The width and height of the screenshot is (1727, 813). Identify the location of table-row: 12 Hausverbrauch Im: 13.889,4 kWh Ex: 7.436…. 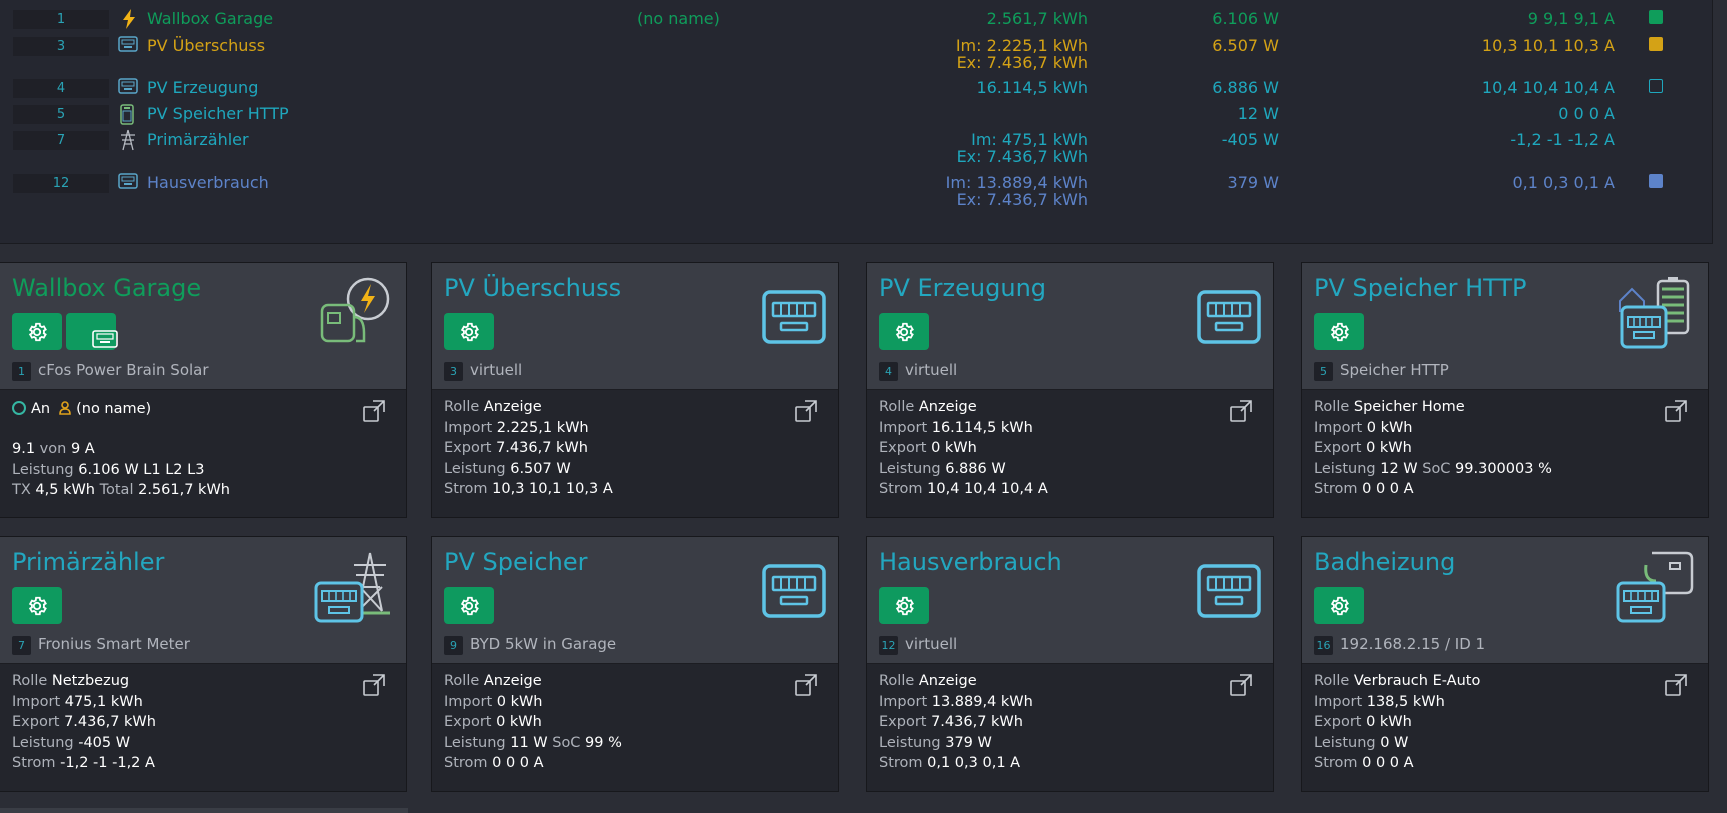
(856, 193).